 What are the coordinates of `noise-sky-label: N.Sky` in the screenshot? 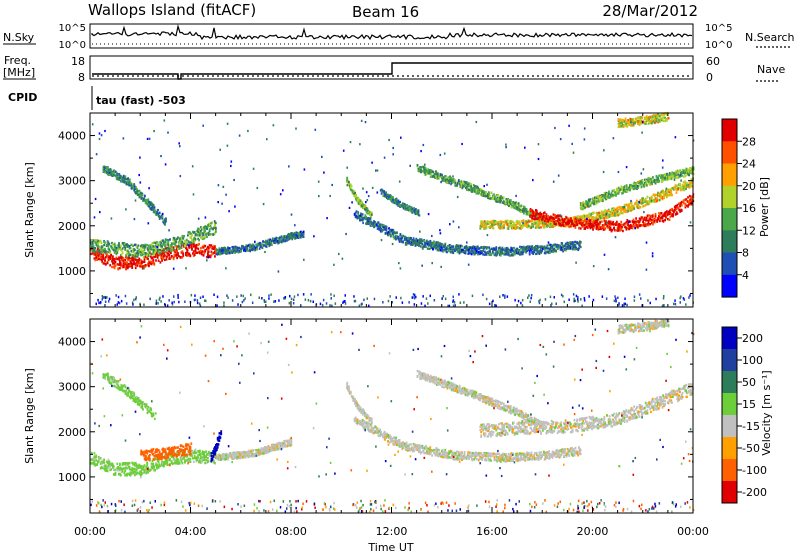 It's located at (19, 37).